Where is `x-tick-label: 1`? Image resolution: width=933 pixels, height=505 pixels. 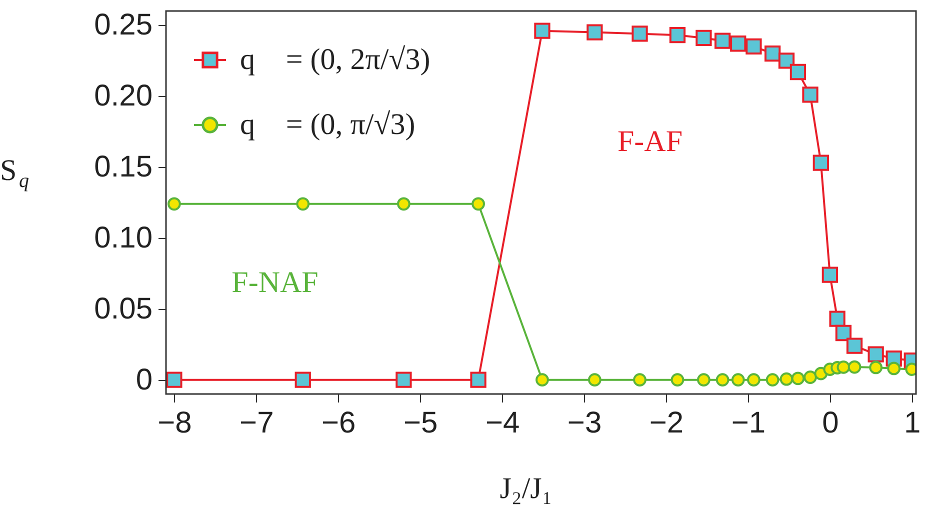
x-tick-label: 1 is located at coordinates (912, 423).